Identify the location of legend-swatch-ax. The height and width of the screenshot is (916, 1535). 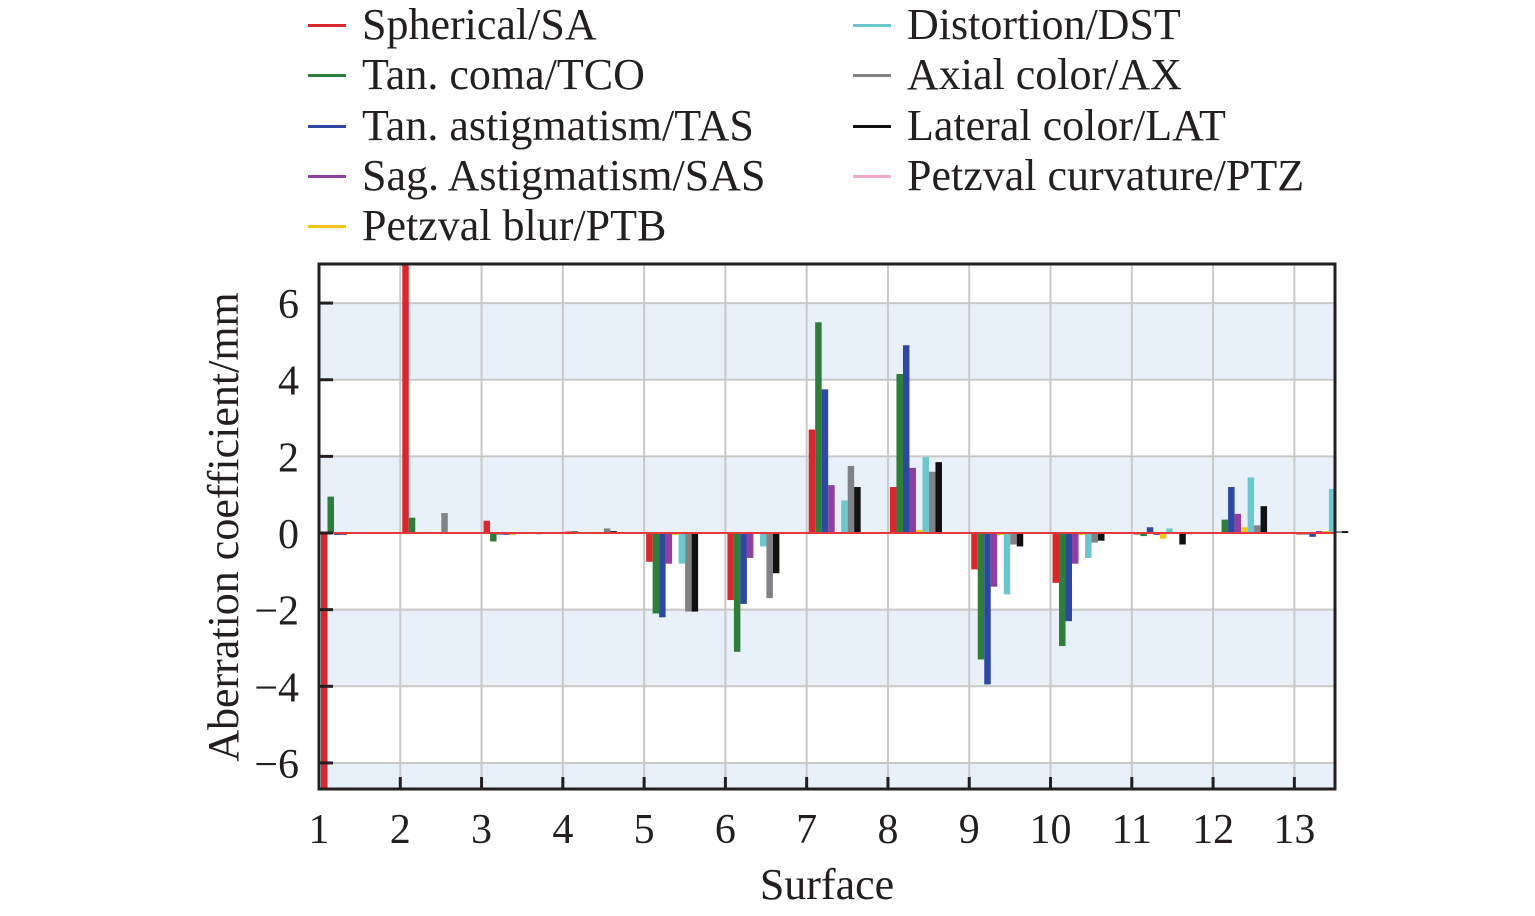
(872, 75).